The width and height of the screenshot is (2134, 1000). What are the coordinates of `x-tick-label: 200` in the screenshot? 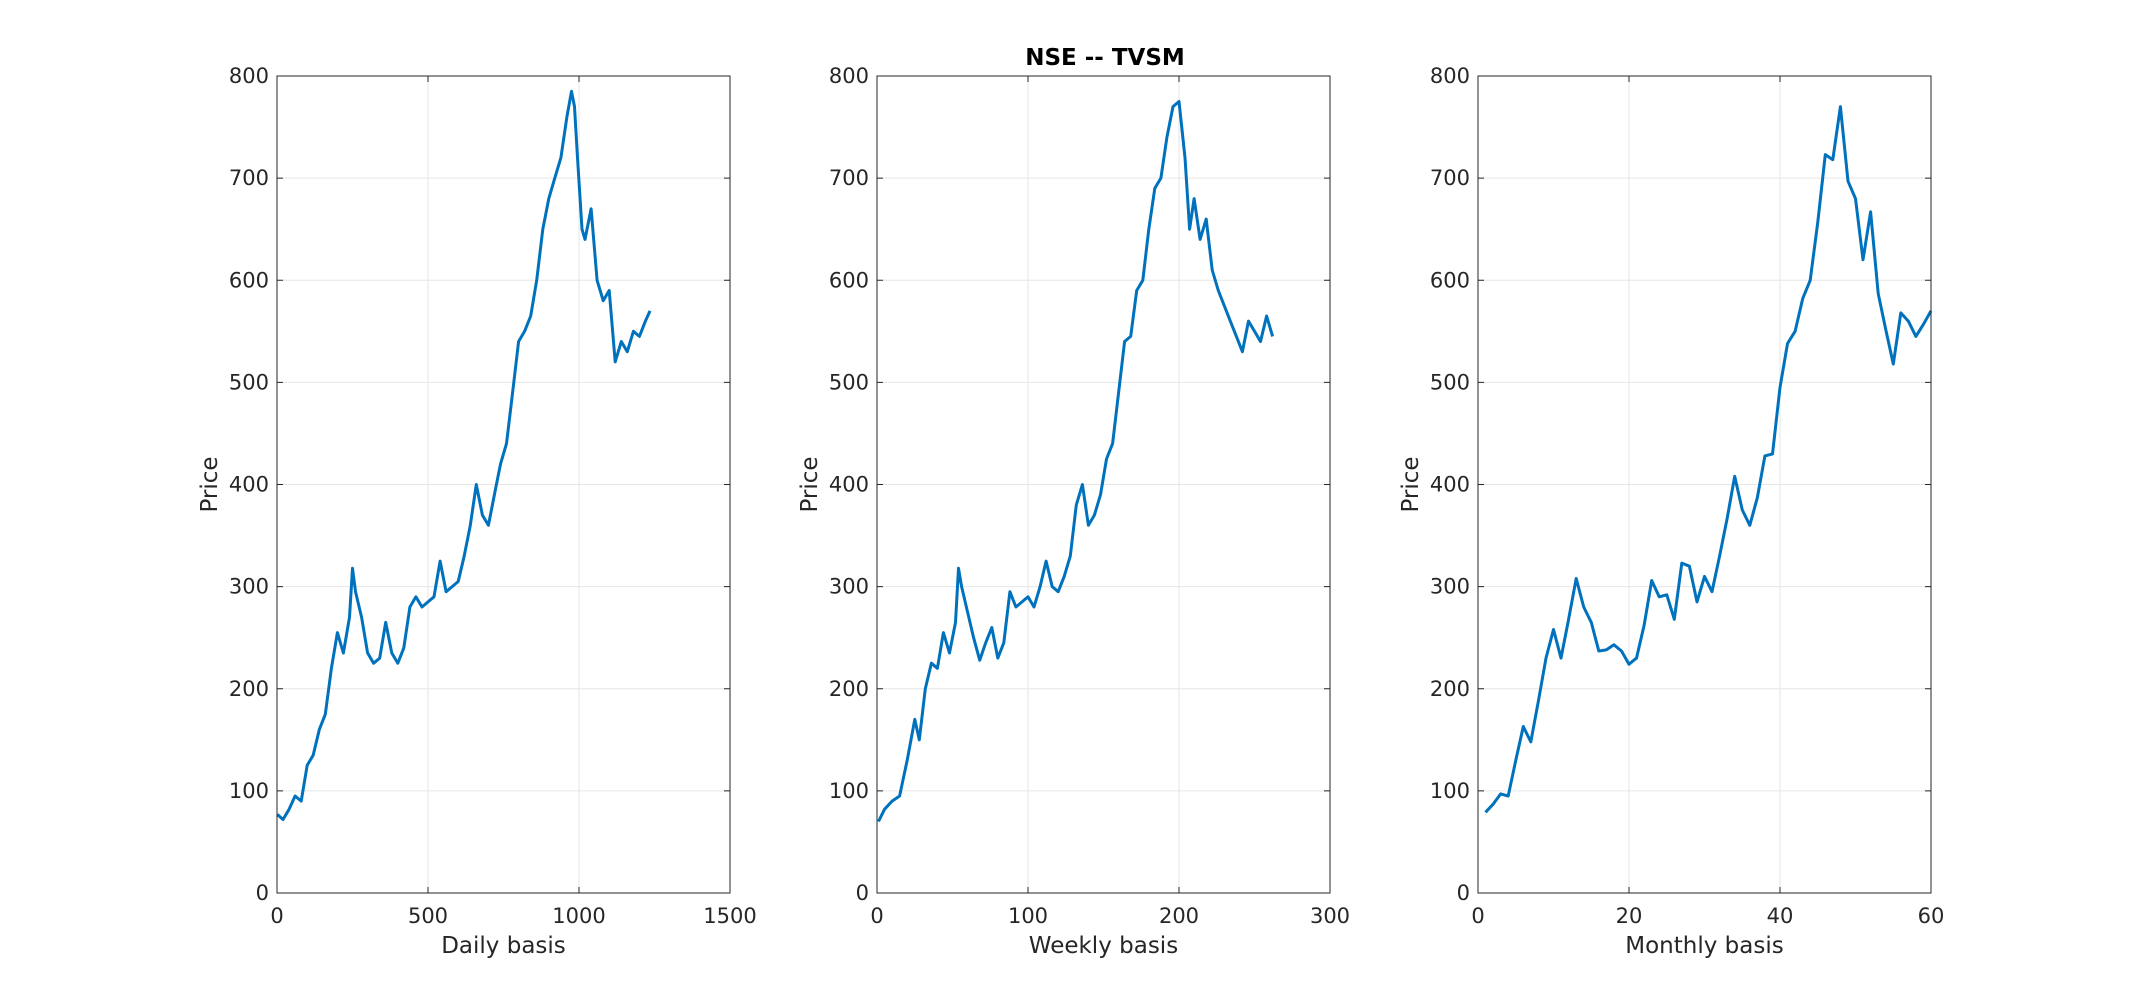 It's located at (1179, 916).